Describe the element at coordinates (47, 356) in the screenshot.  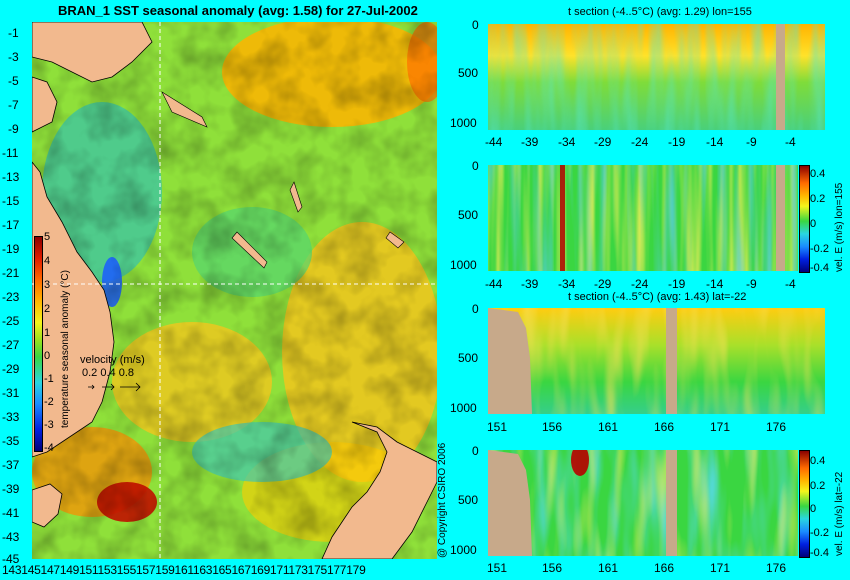
I see `sst-colorbar-tick: 0` at that location.